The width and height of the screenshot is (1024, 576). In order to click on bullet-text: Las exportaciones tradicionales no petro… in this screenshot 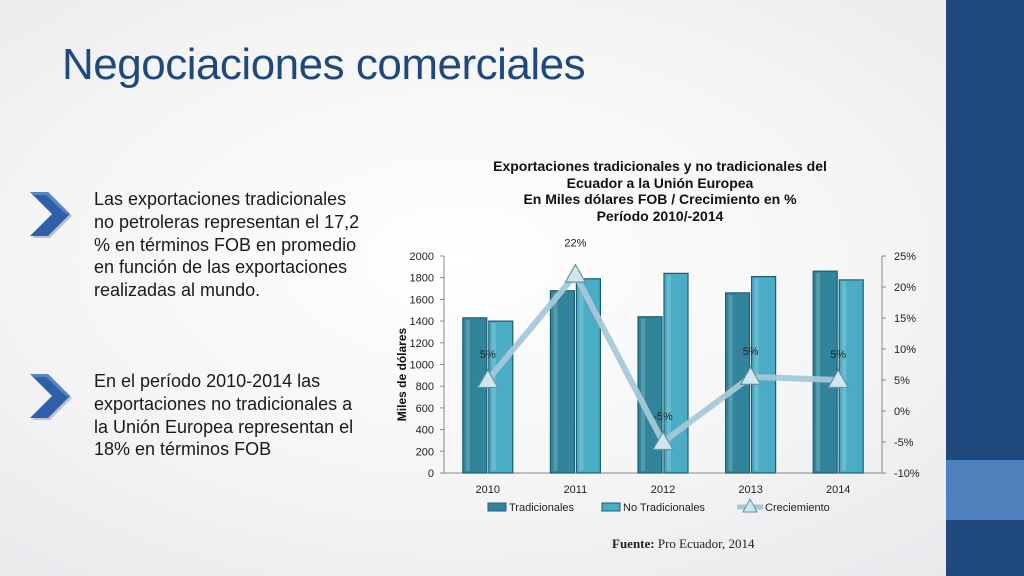, I will do `click(227, 245)`.